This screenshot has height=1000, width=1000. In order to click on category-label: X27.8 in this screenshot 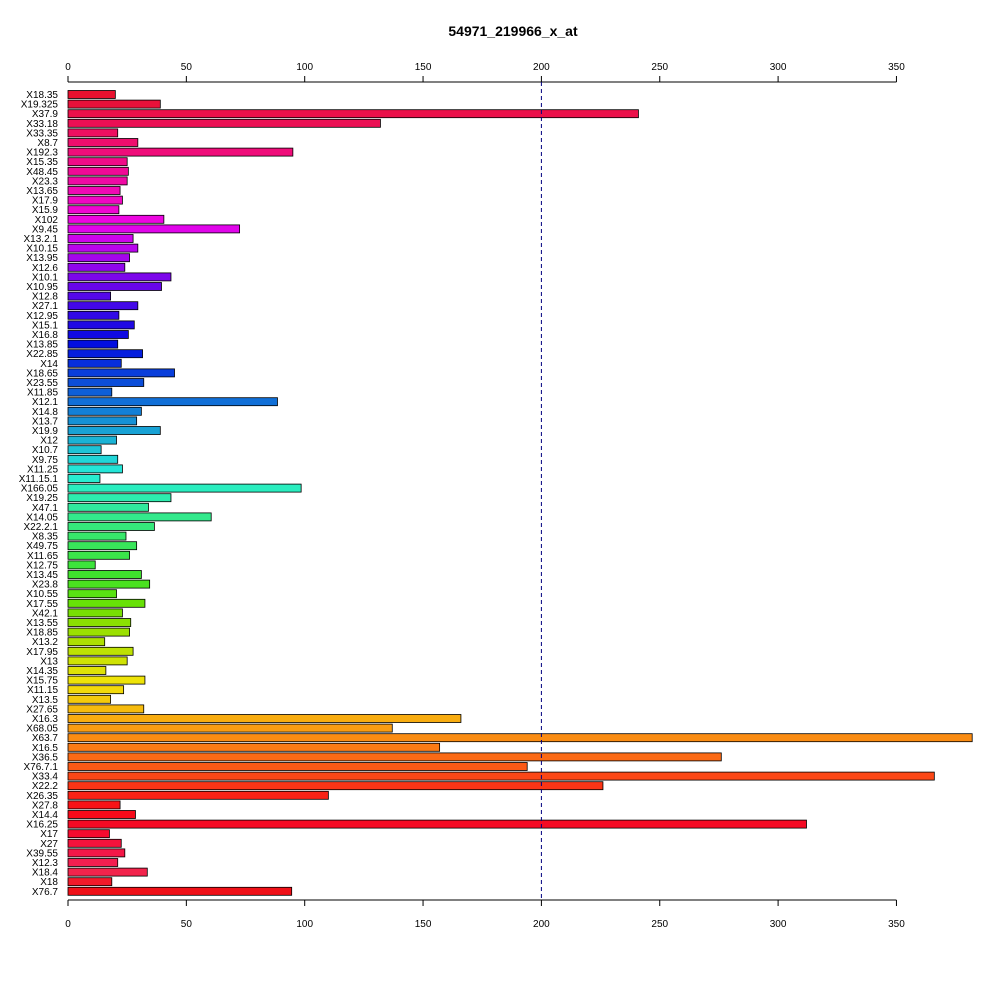, I will do `click(45, 805)`.